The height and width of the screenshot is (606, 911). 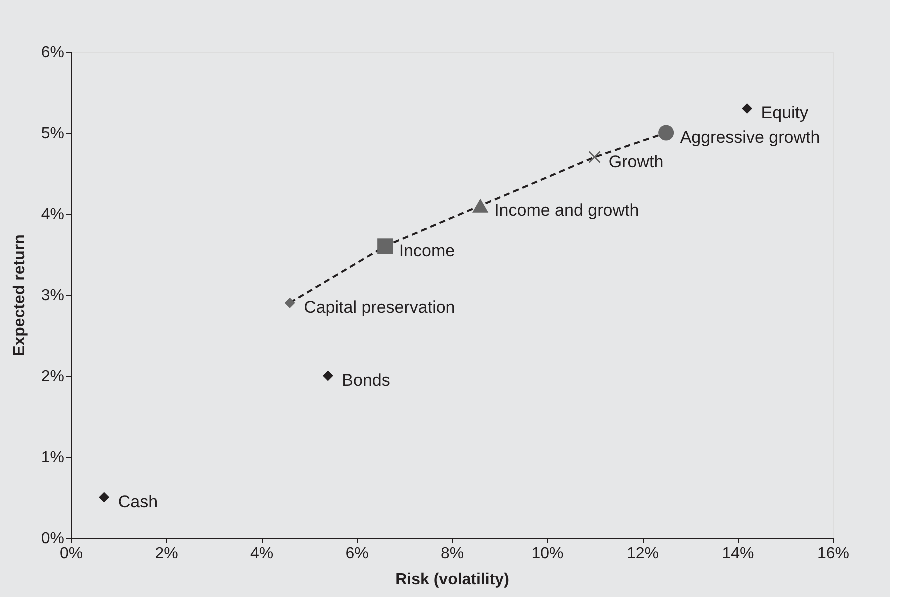 I want to click on x-axis-title: Risk (volatility), so click(x=453, y=580).